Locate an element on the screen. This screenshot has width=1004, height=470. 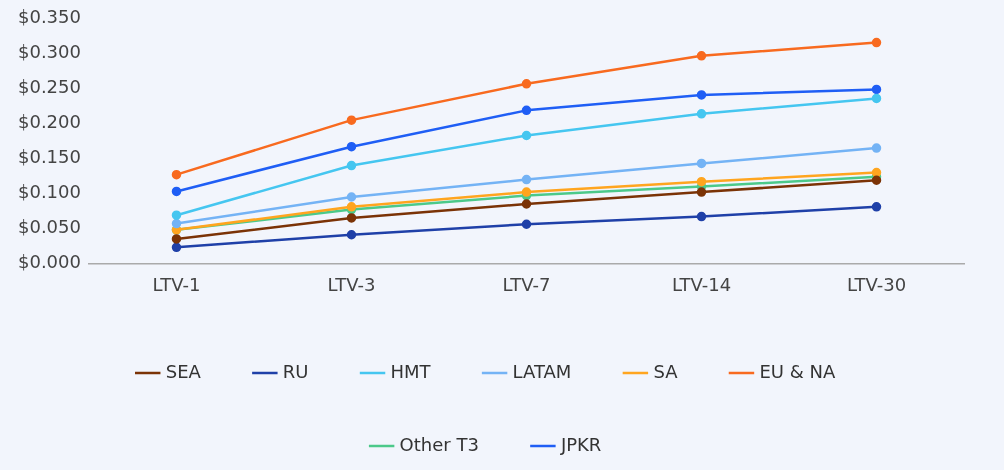
x-tick-label: LTV-14 is located at coordinates (701, 284).